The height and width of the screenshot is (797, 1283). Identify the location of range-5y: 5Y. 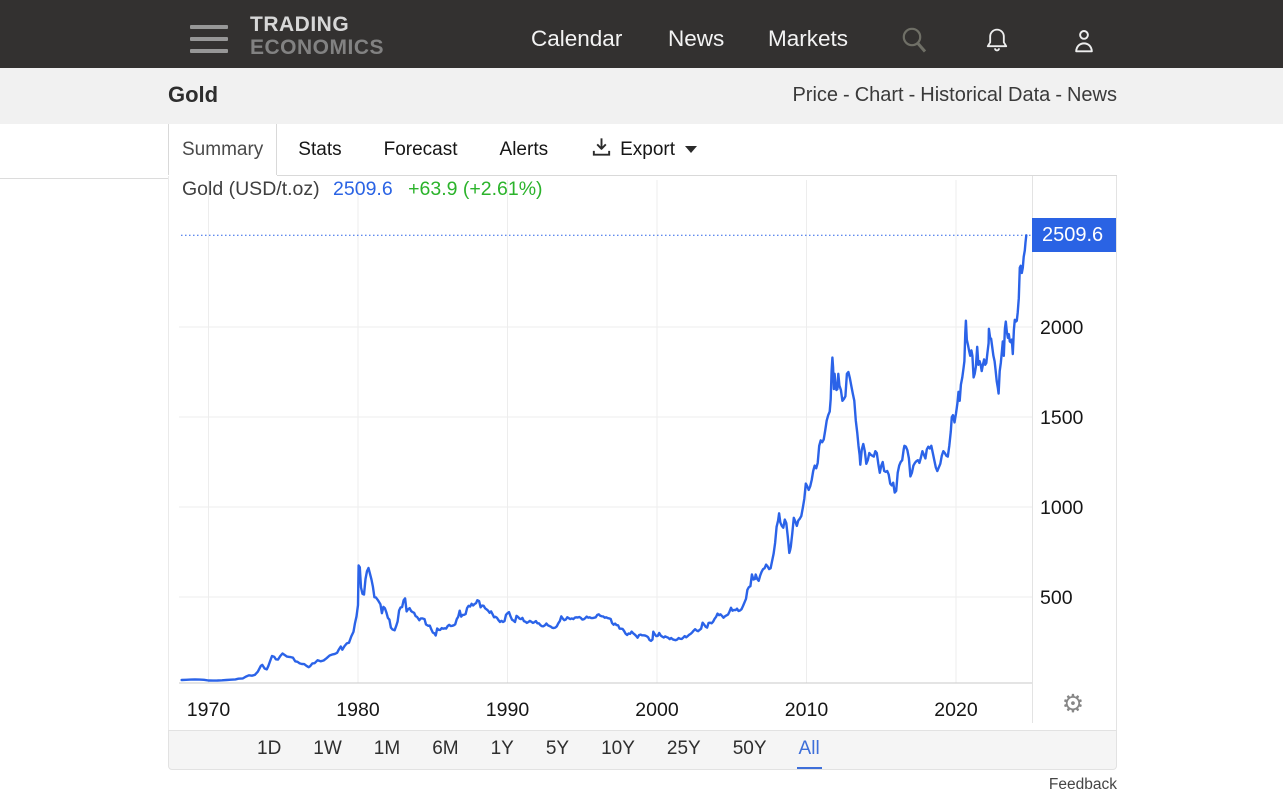
(557, 748).